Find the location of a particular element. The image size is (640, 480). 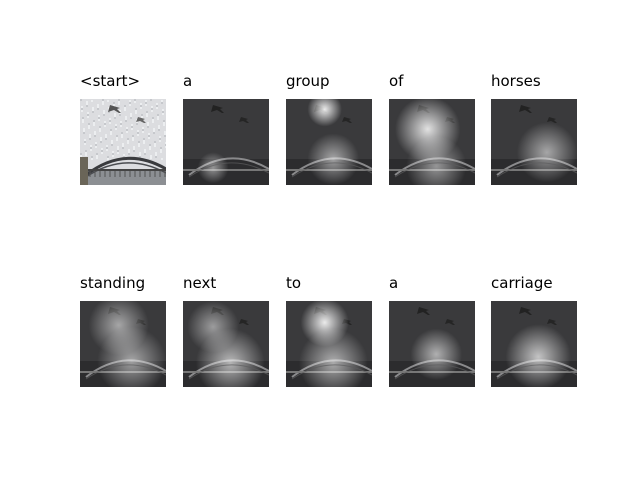

caption-word: horses is located at coordinates (516, 81).